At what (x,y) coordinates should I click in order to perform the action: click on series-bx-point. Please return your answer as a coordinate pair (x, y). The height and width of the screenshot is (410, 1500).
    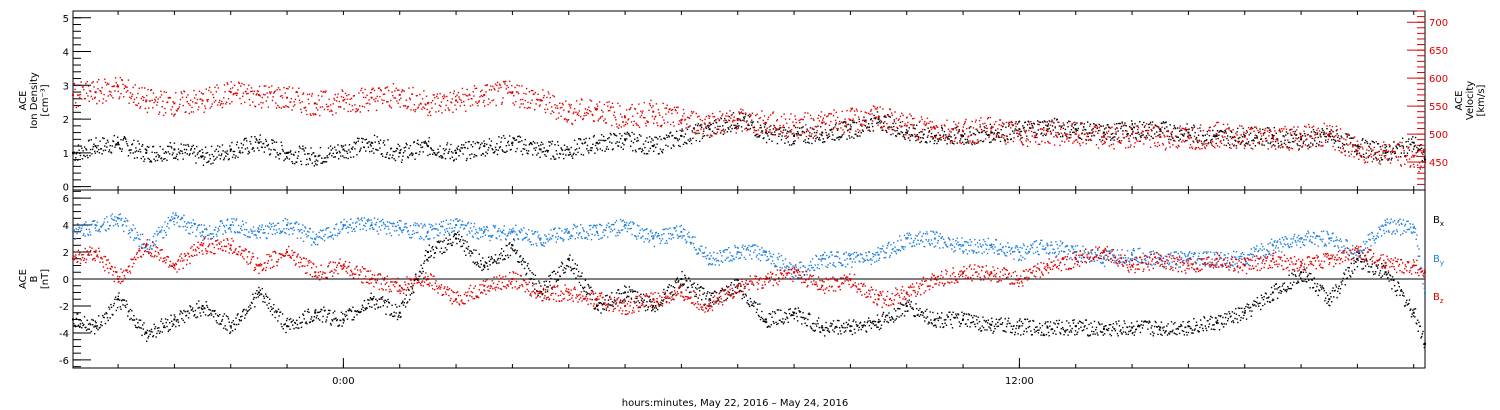
    Looking at the image, I should click on (287, 326).